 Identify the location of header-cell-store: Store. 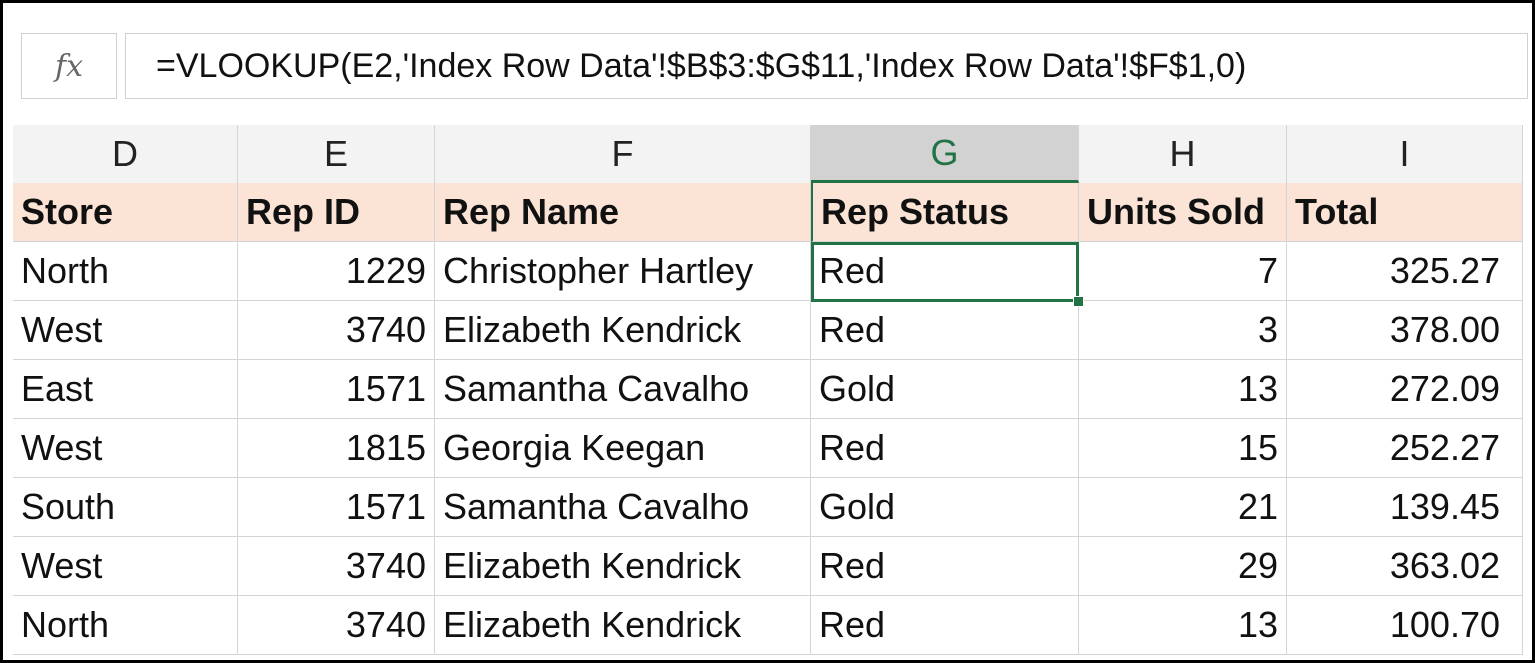
(125, 212).